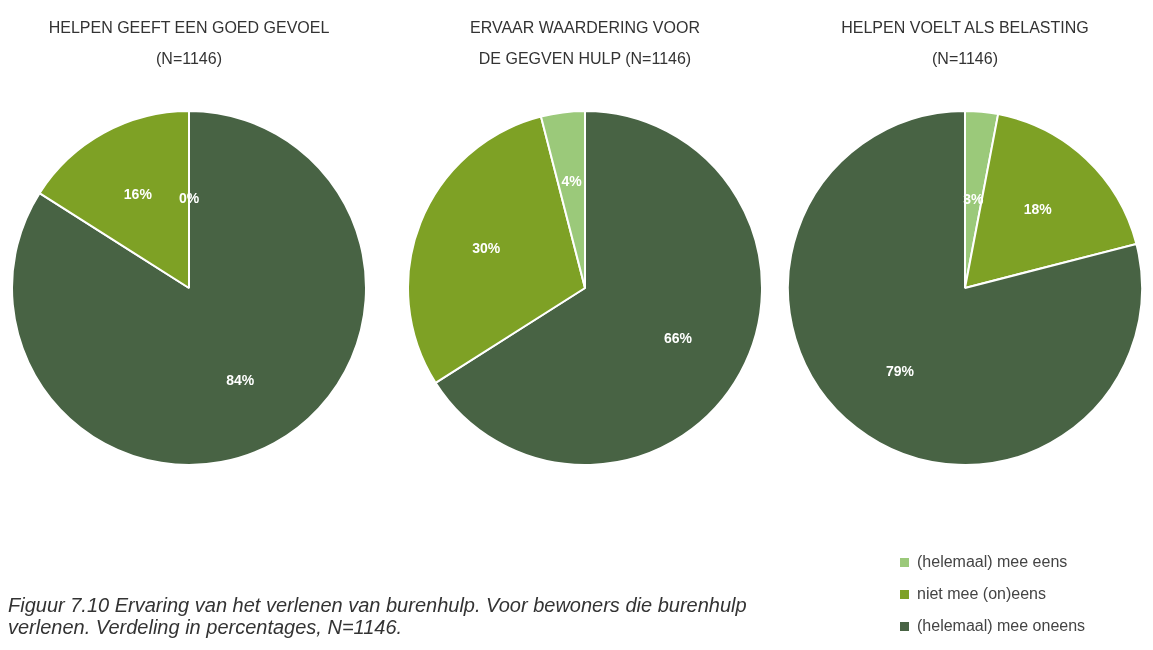 The height and width of the screenshot is (650, 1153). I want to click on data-label: 18%, so click(1038, 209).